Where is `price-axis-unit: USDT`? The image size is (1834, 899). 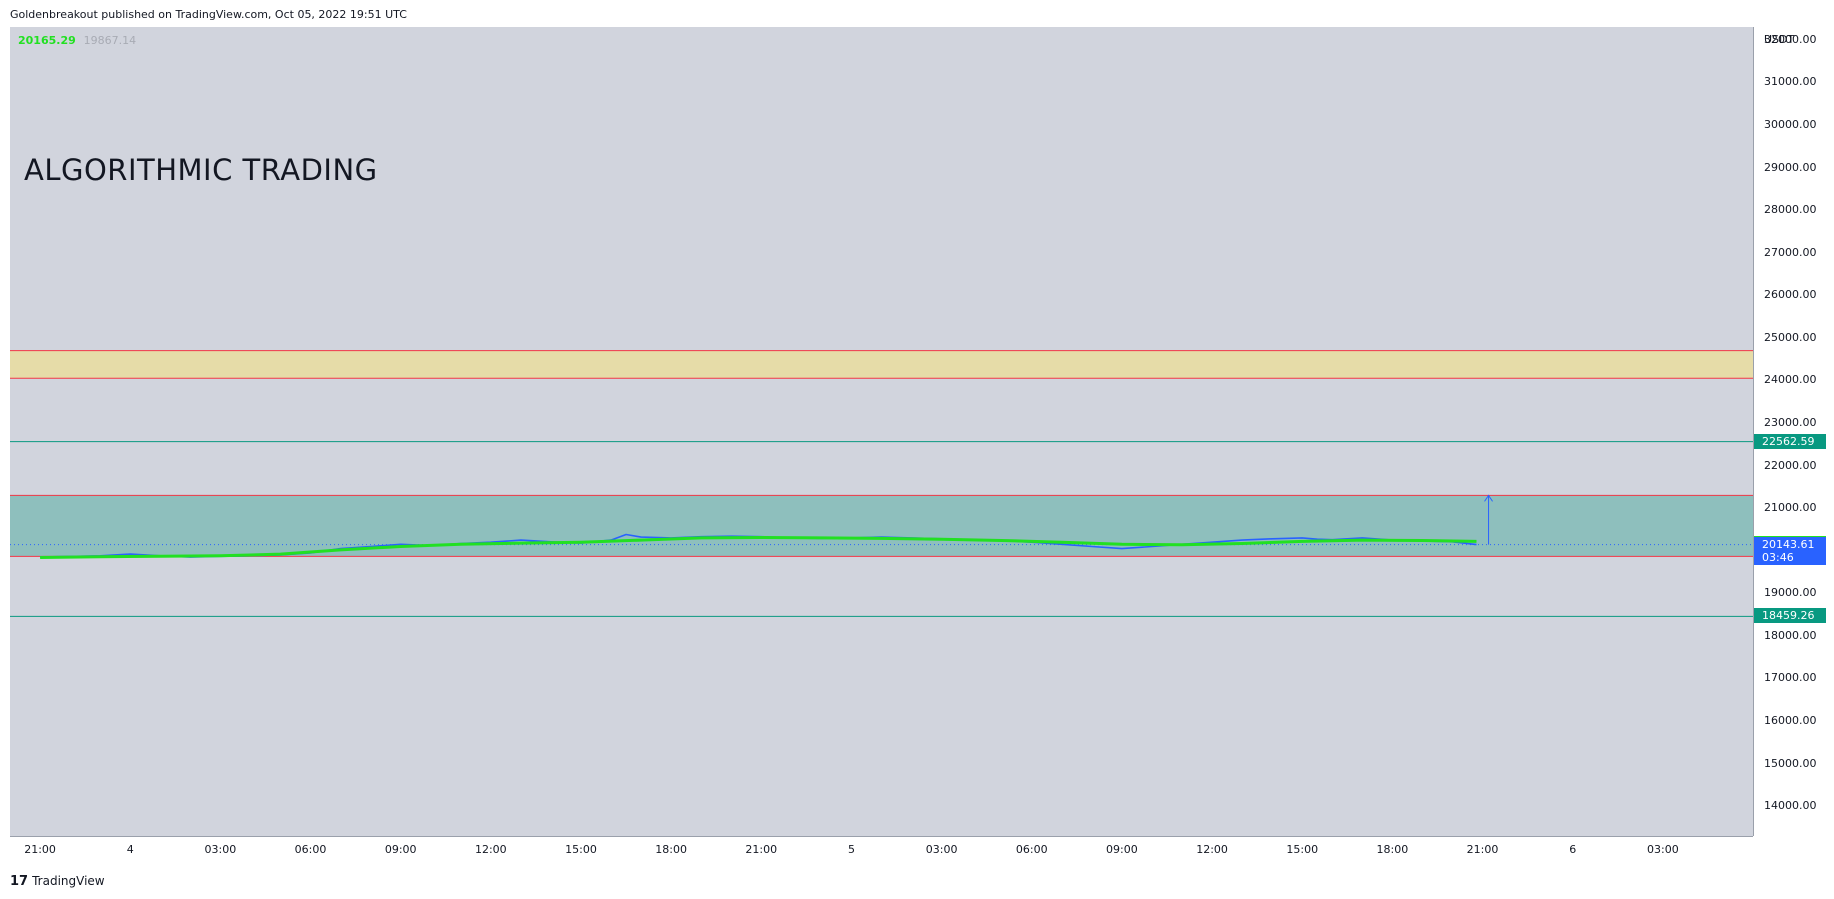
price-axis-unit: USDT is located at coordinates (1779, 39).